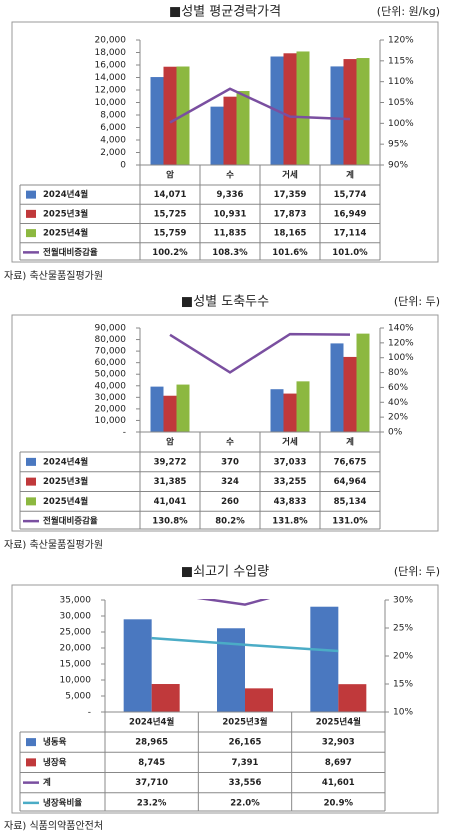 The height and width of the screenshot is (834, 450). Describe the element at coordinates (398, 373) in the screenshot. I see `y2-tick-label: 80%` at that location.